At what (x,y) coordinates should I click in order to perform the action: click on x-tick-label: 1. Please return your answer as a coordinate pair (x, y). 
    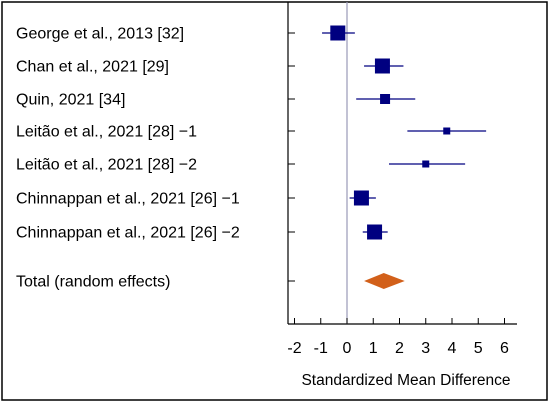
    Looking at the image, I should click on (373, 348).